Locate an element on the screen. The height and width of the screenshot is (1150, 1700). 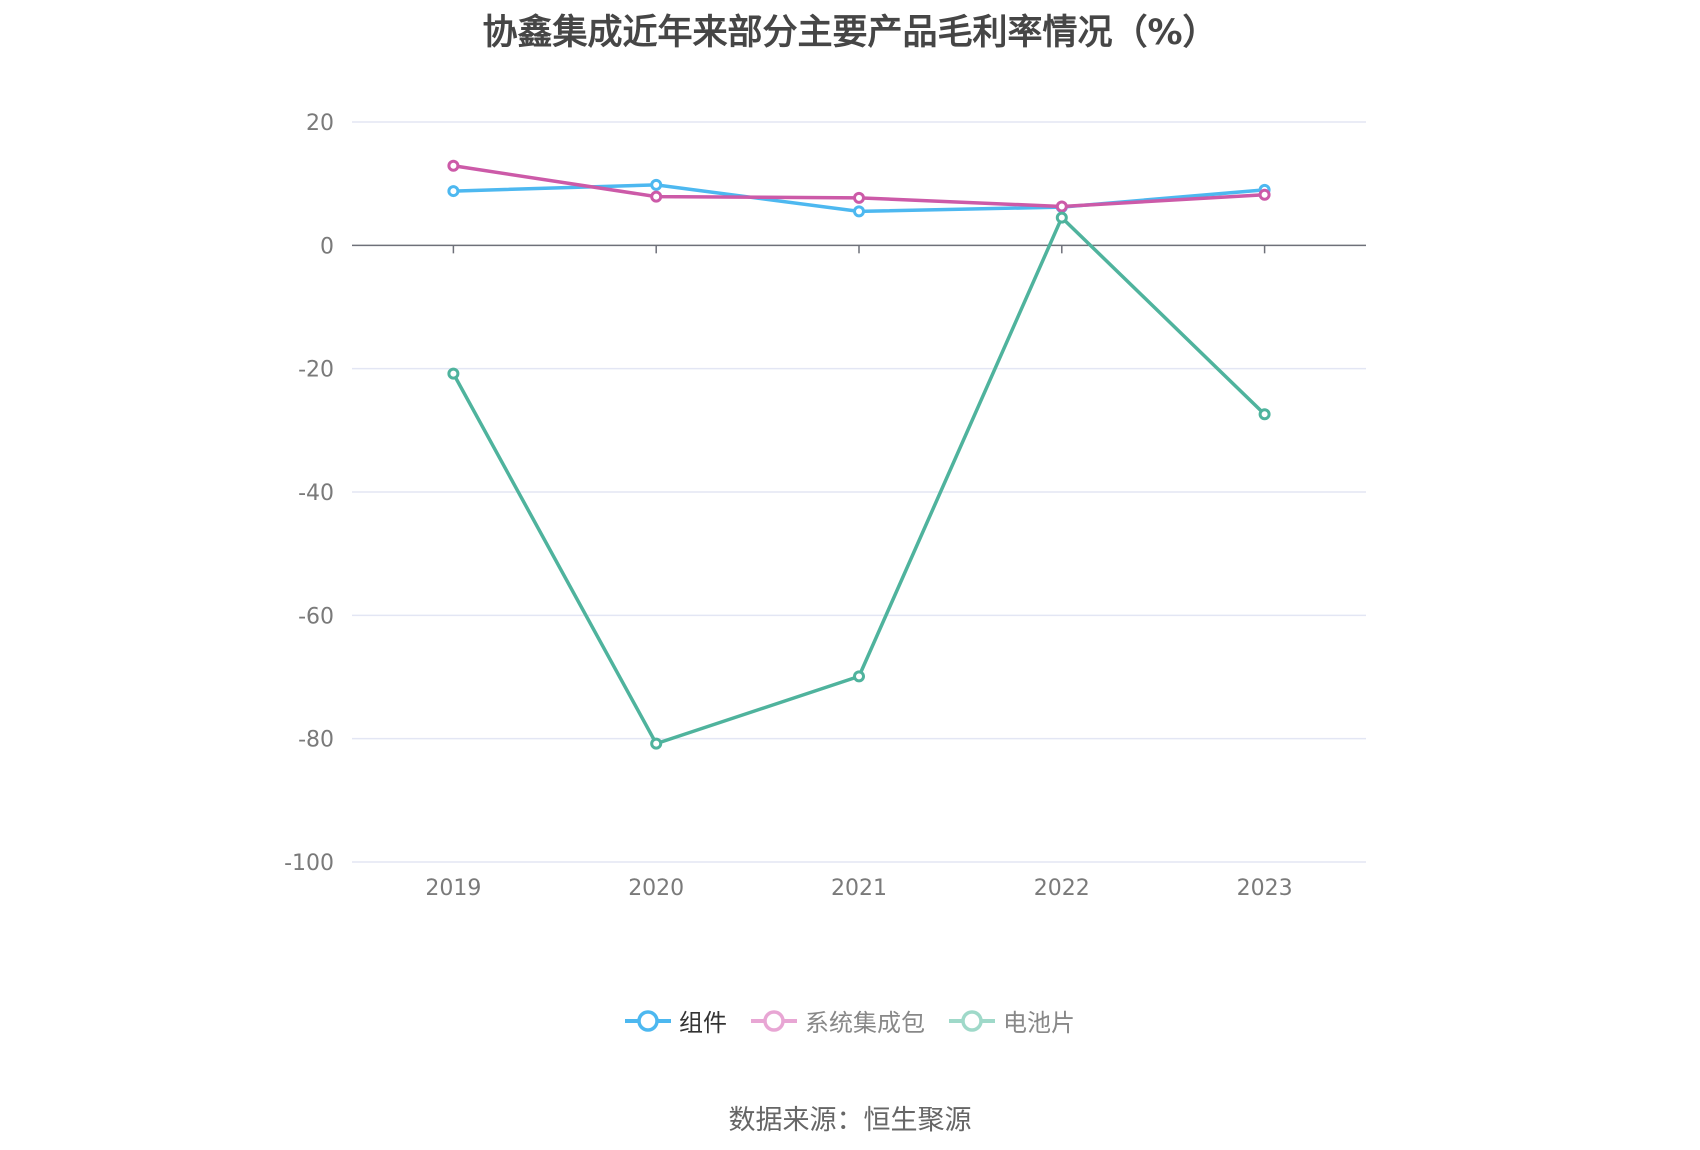
x-tick-label: 2021 is located at coordinates (859, 888).